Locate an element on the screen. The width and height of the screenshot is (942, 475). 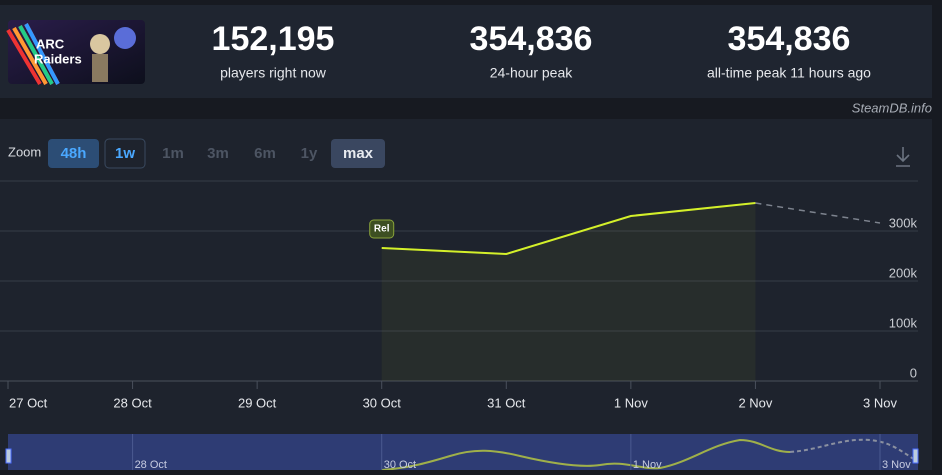
annotation-text: Rel is located at coordinates (382, 229).